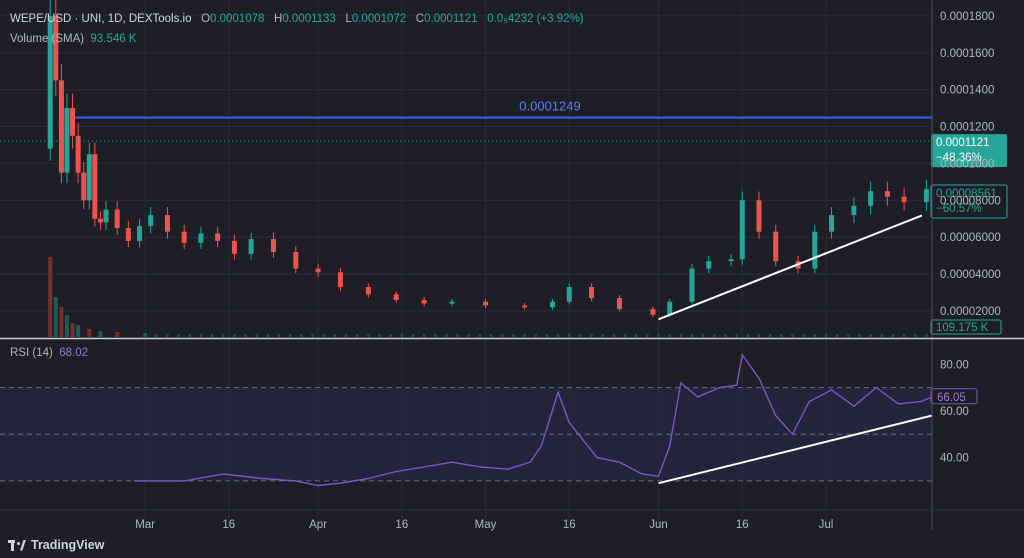 This screenshot has height=558, width=1024. What do you see at coordinates (145, 525) in the screenshot?
I see `time-tick-label: Mar` at bounding box center [145, 525].